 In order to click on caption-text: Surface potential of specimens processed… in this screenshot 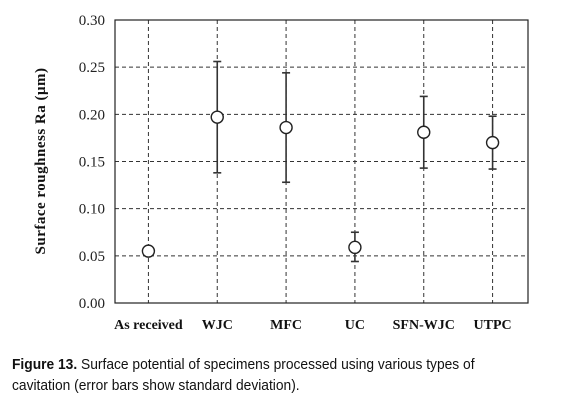, I will do `click(243, 375)`.